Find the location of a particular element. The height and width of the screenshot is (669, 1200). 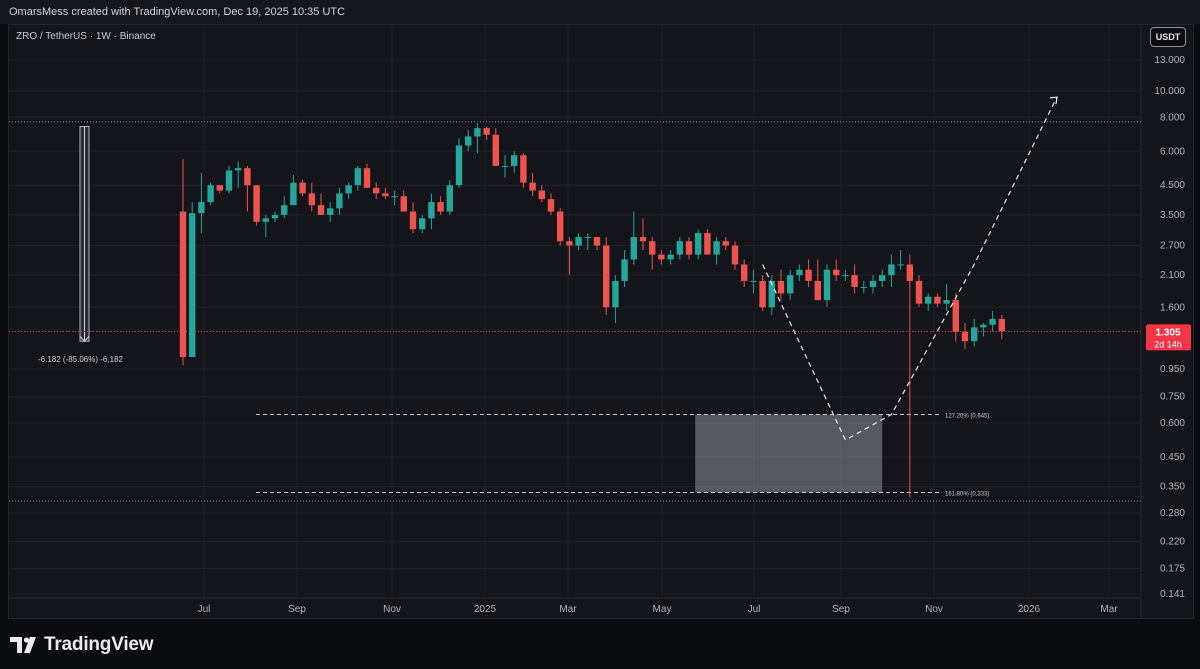

y-tick-label: 0.280 is located at coordinates (1172, 513).